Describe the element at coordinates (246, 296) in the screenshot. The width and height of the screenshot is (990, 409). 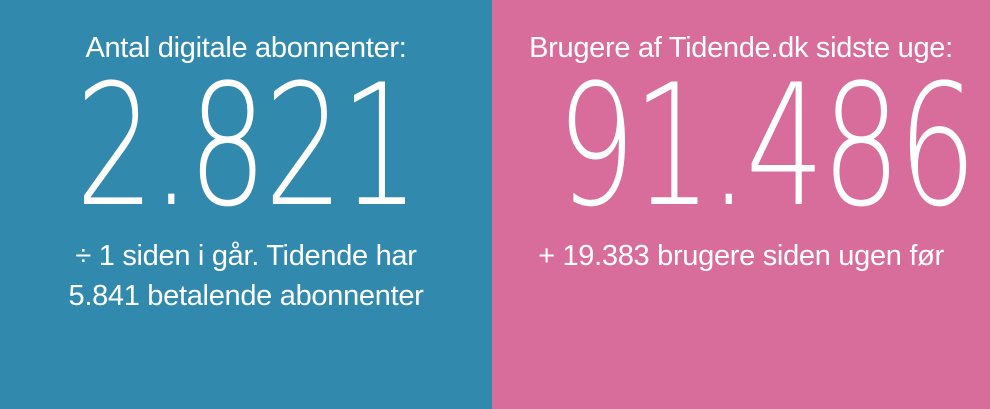
I see `subtitle-line: 5.841 betalende abonnenter` at that location.